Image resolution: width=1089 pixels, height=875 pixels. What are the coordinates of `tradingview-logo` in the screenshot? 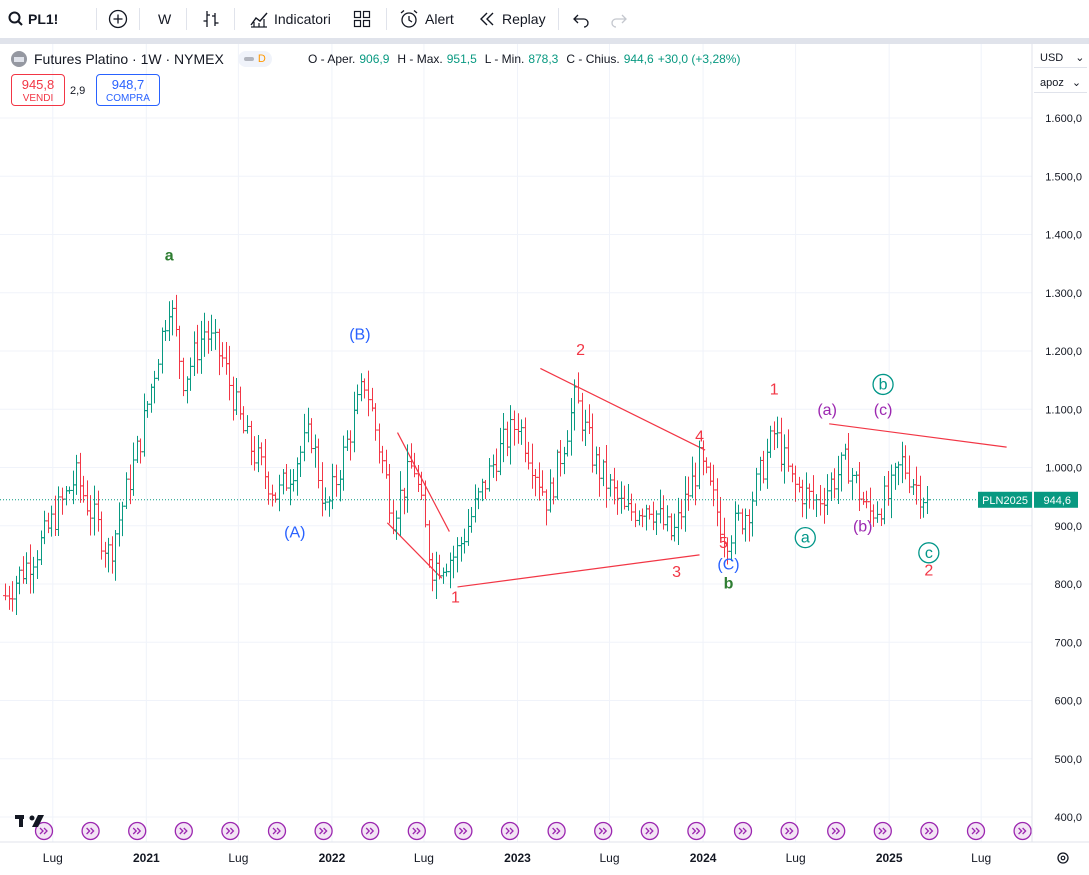 It's located at (29, 821).